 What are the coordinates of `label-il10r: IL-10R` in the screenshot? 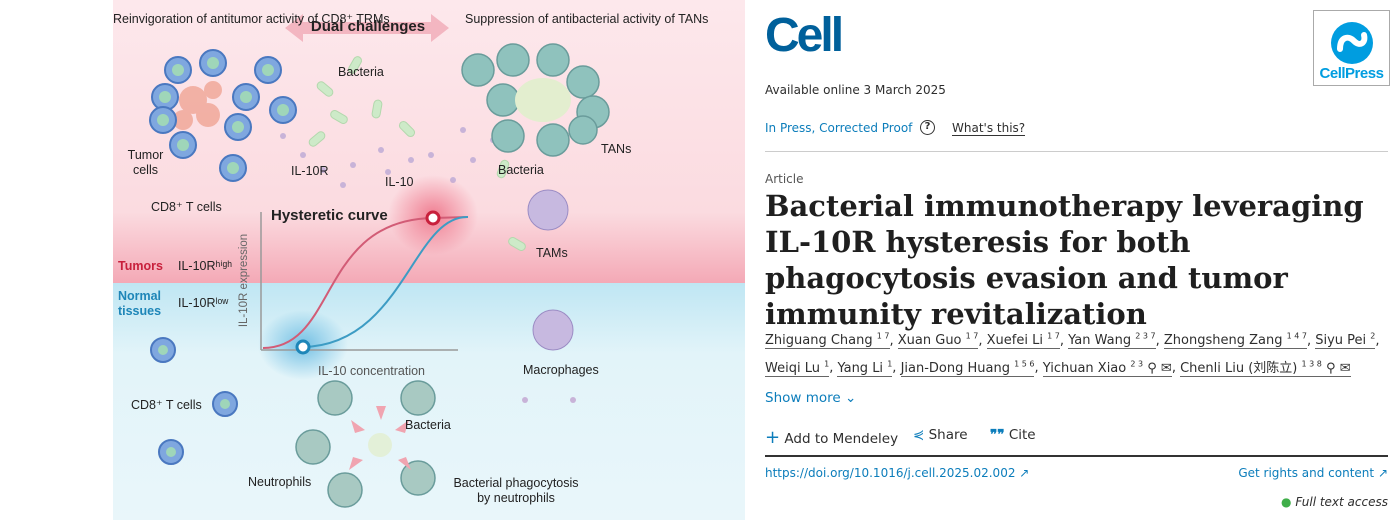 It's located at (310, 171).